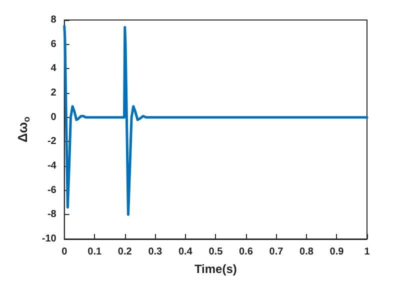 This screenshot has height=288, width=395. What do you see at coordinates (53, 20) in the screenshot?
I see `y-tick-label: 8` at bounding box center [53, 20].